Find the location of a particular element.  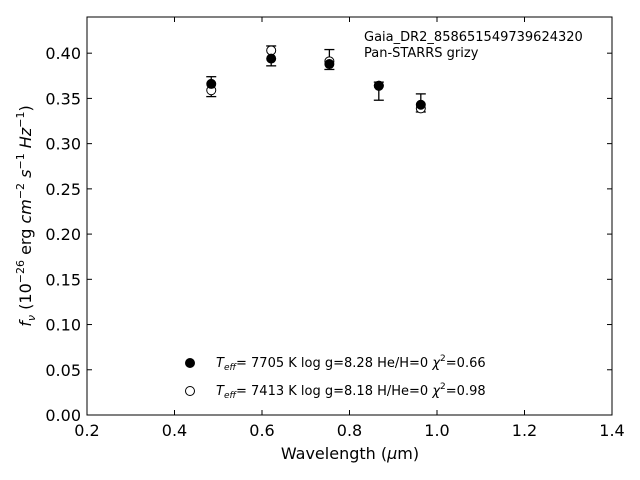

legend-entry-1: Teff= 7705 K log g=8.28 He/H=0 χ2=0.66 is located at coordinates (351, 363).